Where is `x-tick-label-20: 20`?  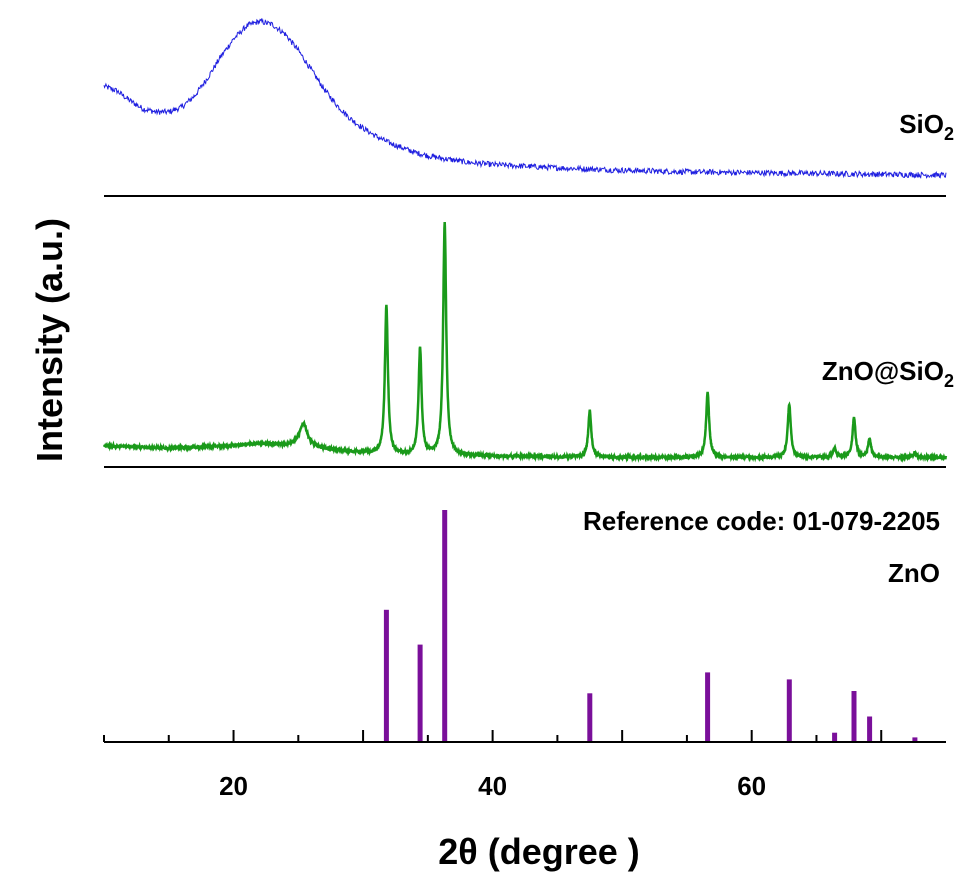 x-tick-label-20: 20 is located at coordinates (233, 786).